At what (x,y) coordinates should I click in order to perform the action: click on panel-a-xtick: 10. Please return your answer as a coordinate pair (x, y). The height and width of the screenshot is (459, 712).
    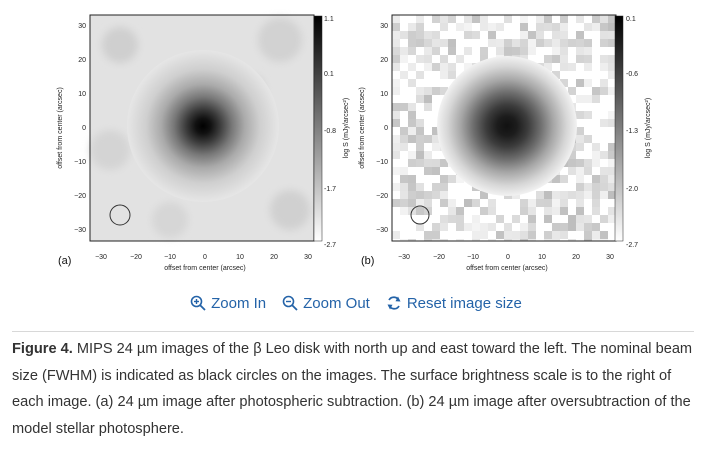
    Looking at the image, I should click on (240, 257).